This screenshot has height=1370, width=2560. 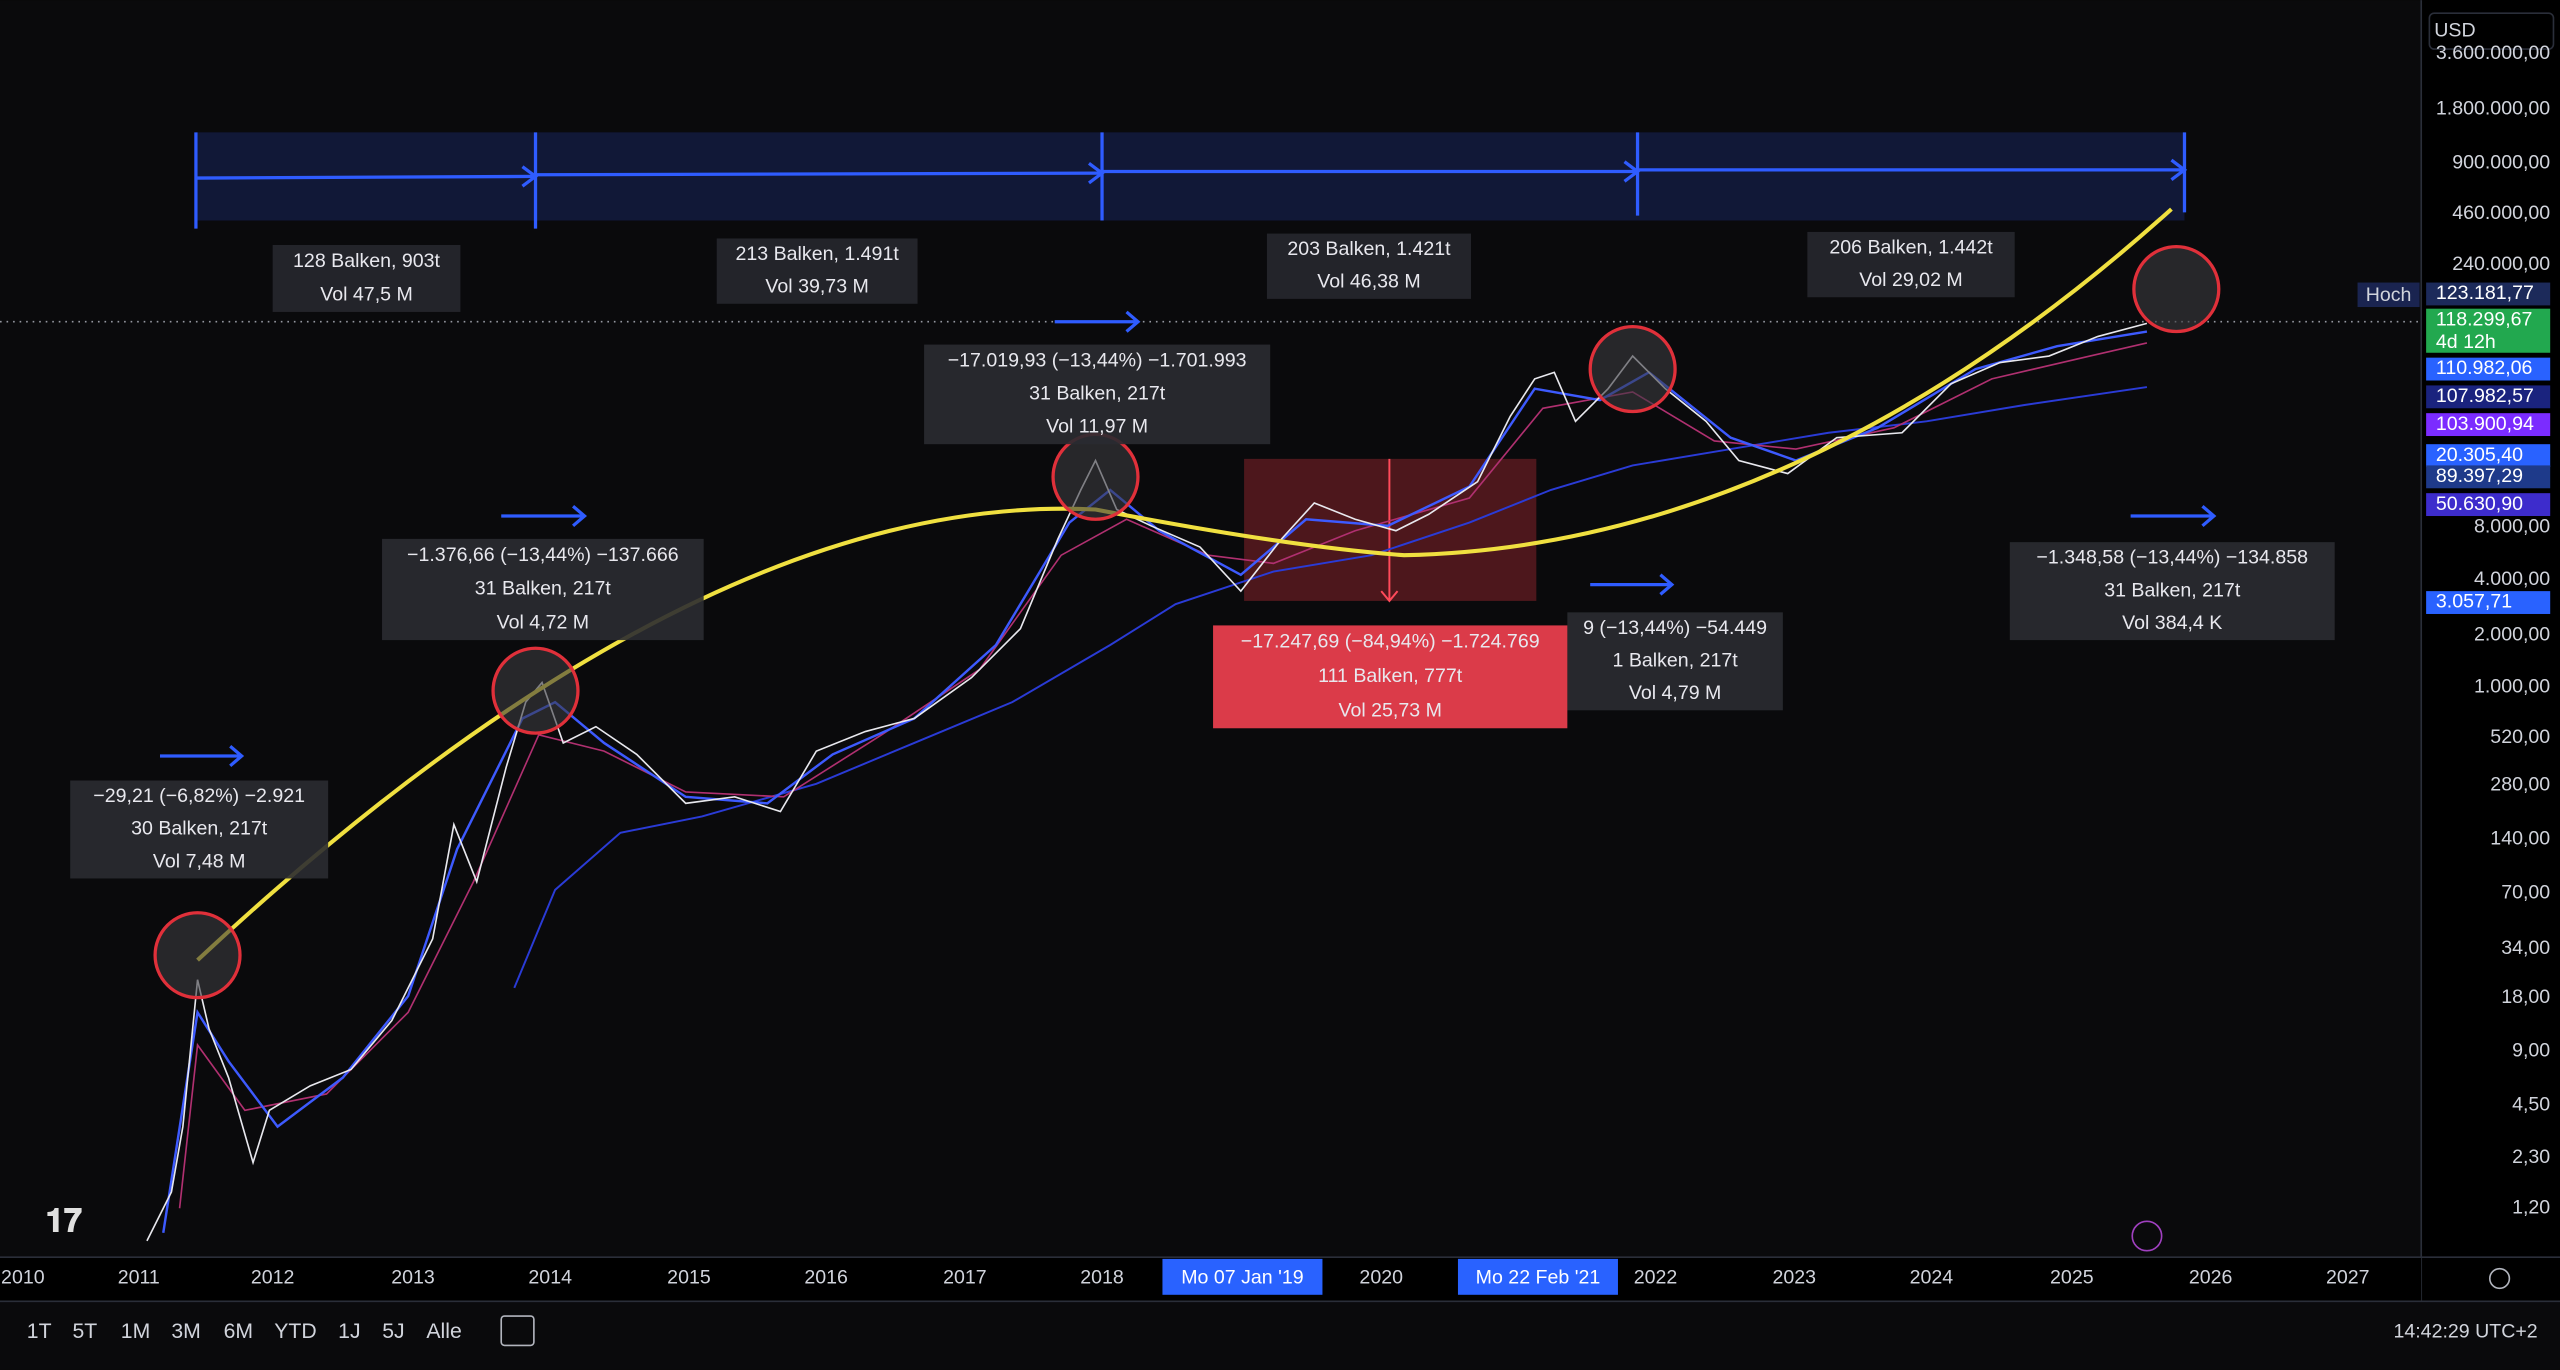 I want to click on time-axis-label: Mo 22 Feb '21, so click(x=1538, y=1278).